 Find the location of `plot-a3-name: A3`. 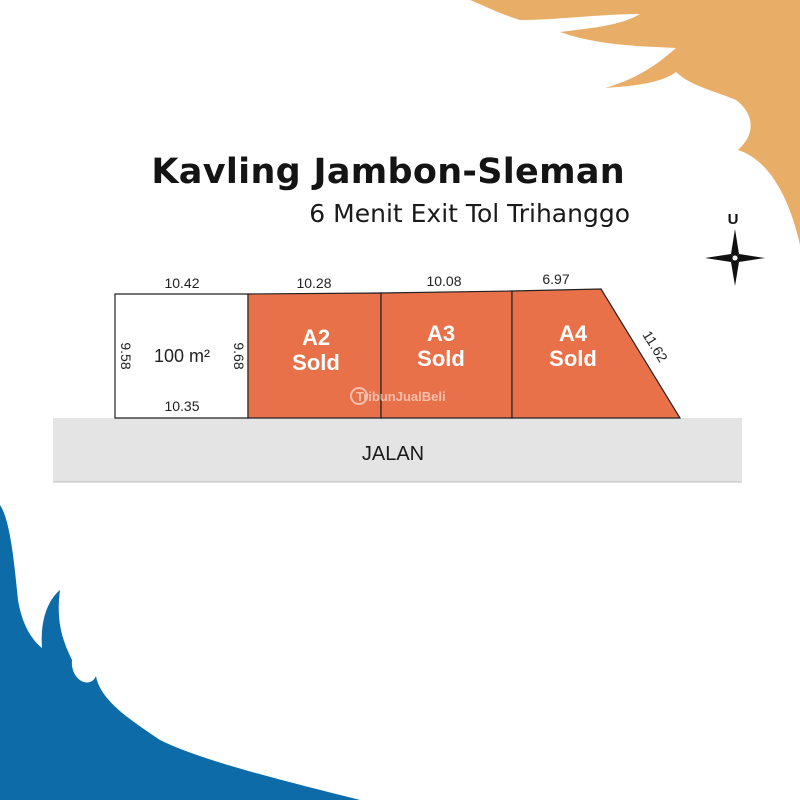

plot-a3-name: A3 is located at coordinates (441, 333).